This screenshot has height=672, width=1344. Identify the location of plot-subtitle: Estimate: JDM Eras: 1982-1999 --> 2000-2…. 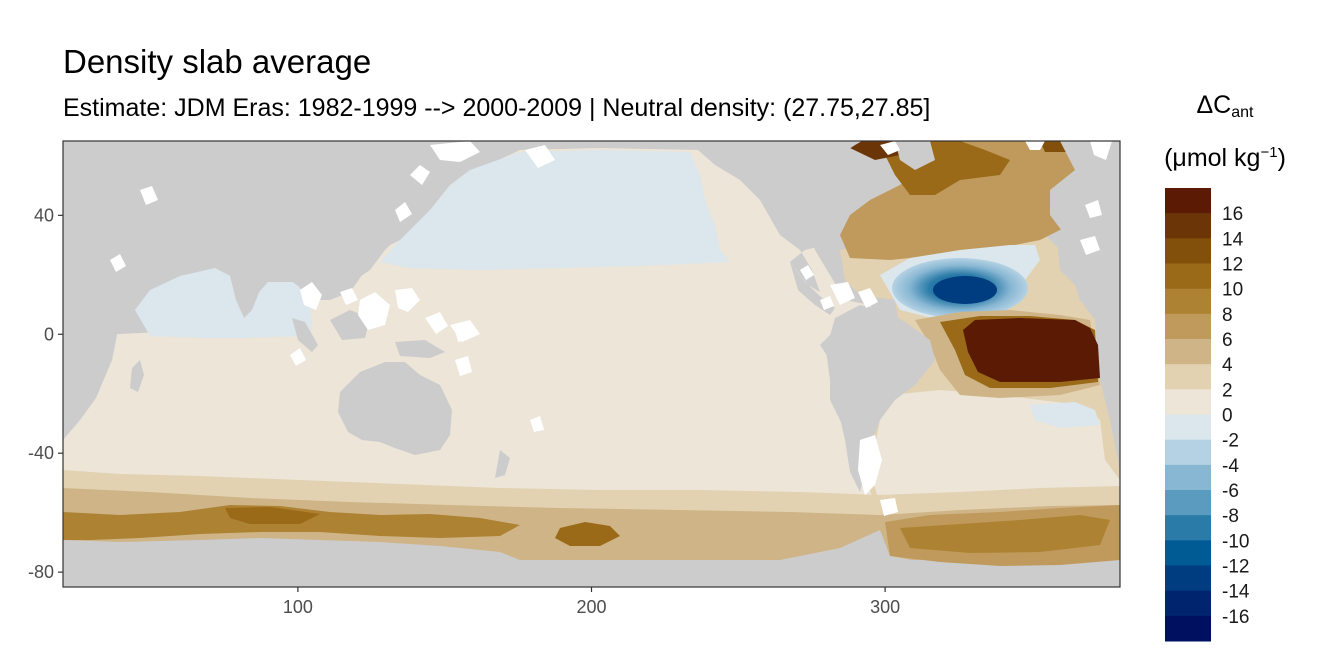
(497, 108).